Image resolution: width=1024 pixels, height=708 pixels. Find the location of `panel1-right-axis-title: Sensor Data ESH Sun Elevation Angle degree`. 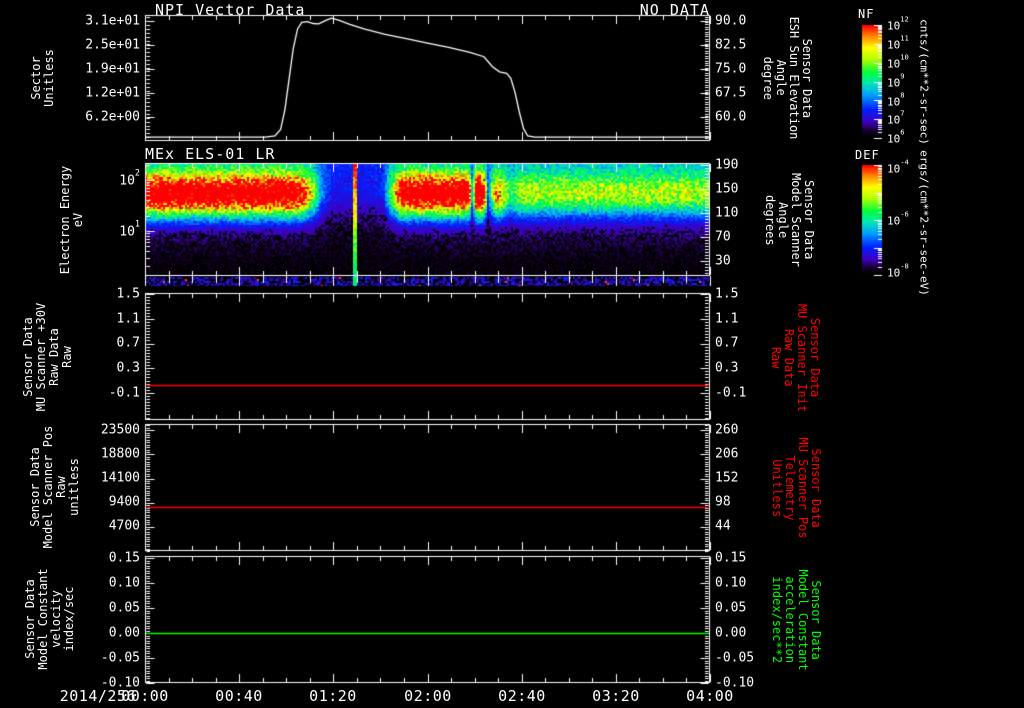

panel1-right-axis-title: Sensor Data ESH Sun Elevation Angle degree is located at coordinates (787, 78).